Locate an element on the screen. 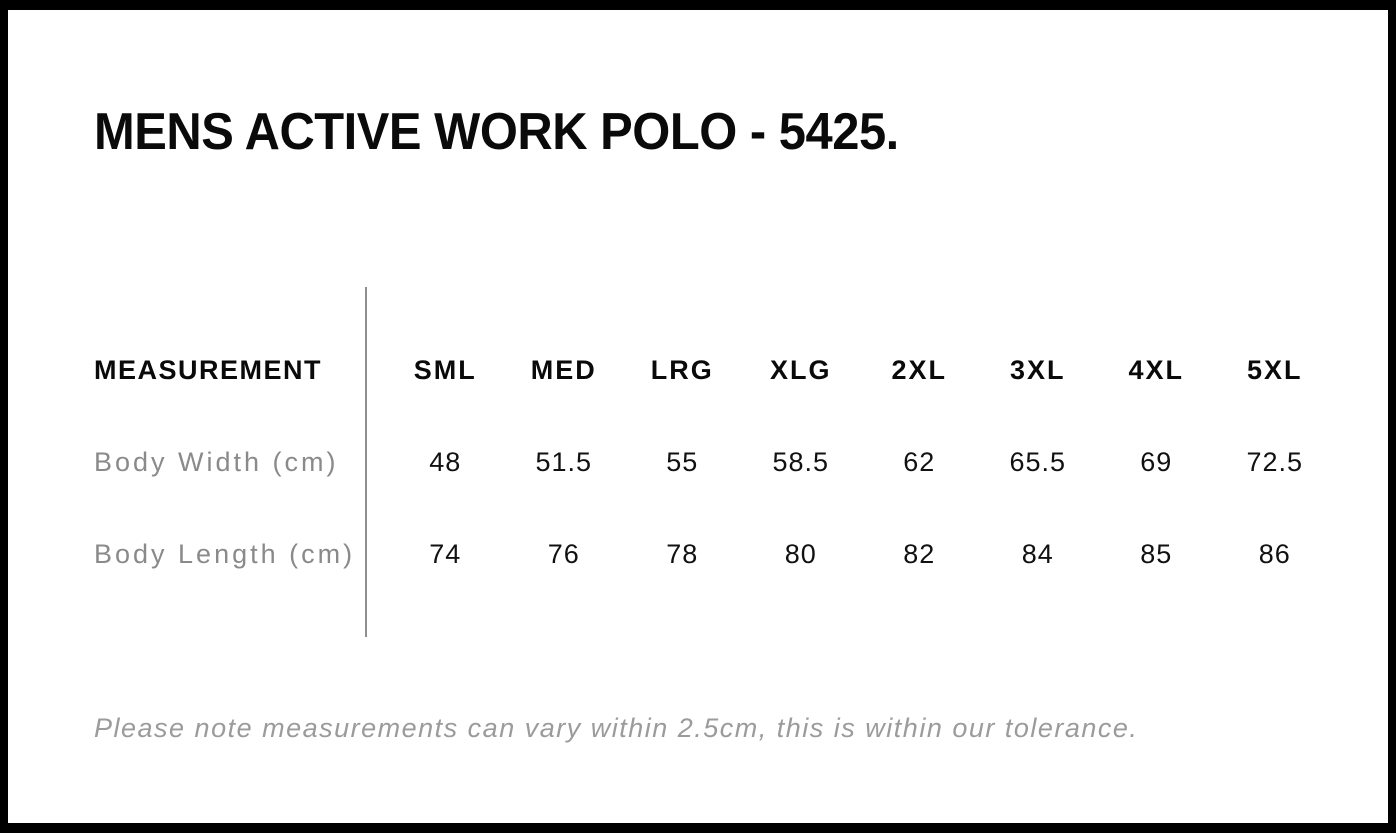 The height and width of the screenshot is (833, 1396). size-header-label: 2XL is located at coordinates (919, 369).